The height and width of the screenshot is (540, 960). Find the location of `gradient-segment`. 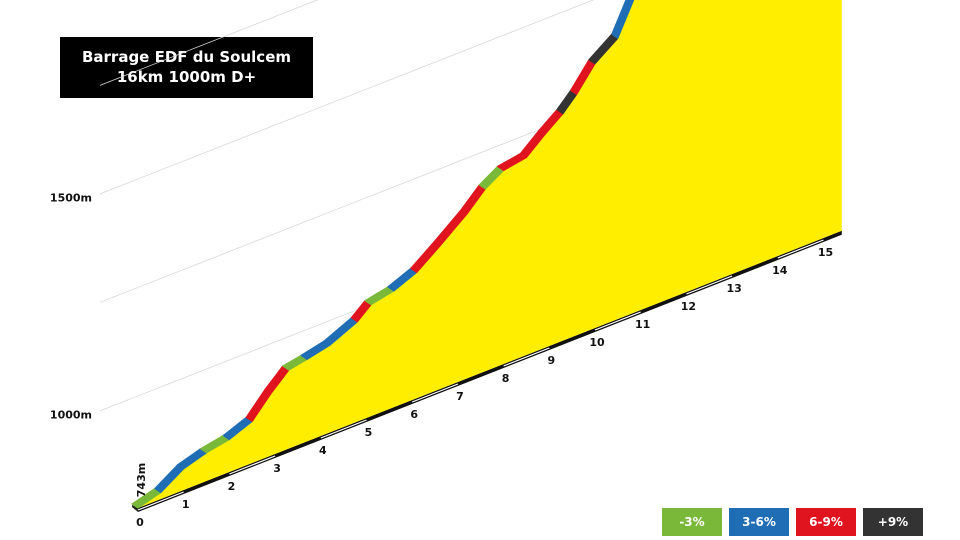

gradient-segment is located at coordinates (623, 19).